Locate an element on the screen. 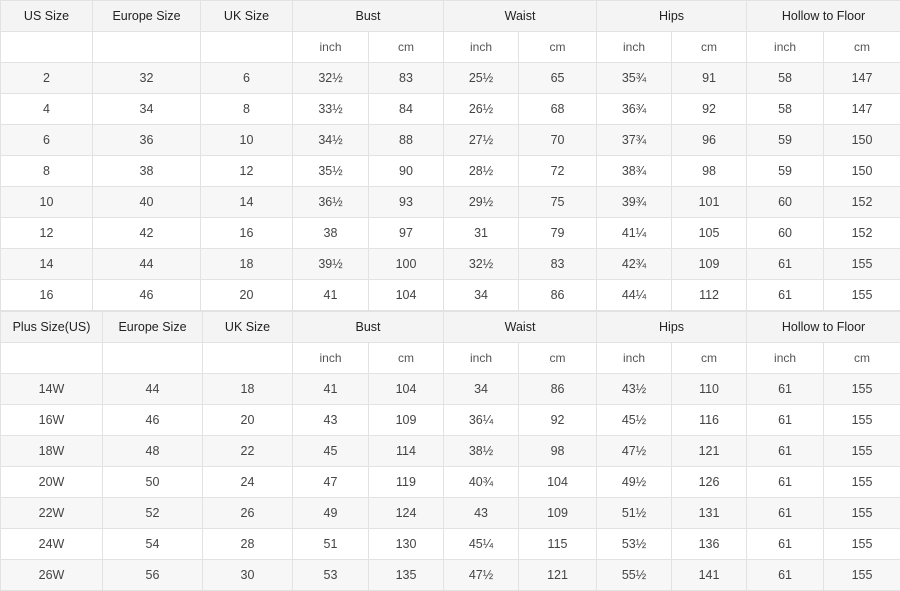 This screenshot has height=591, width=900. column-header: Plus Size(US) is located at coordinates (51, 327).